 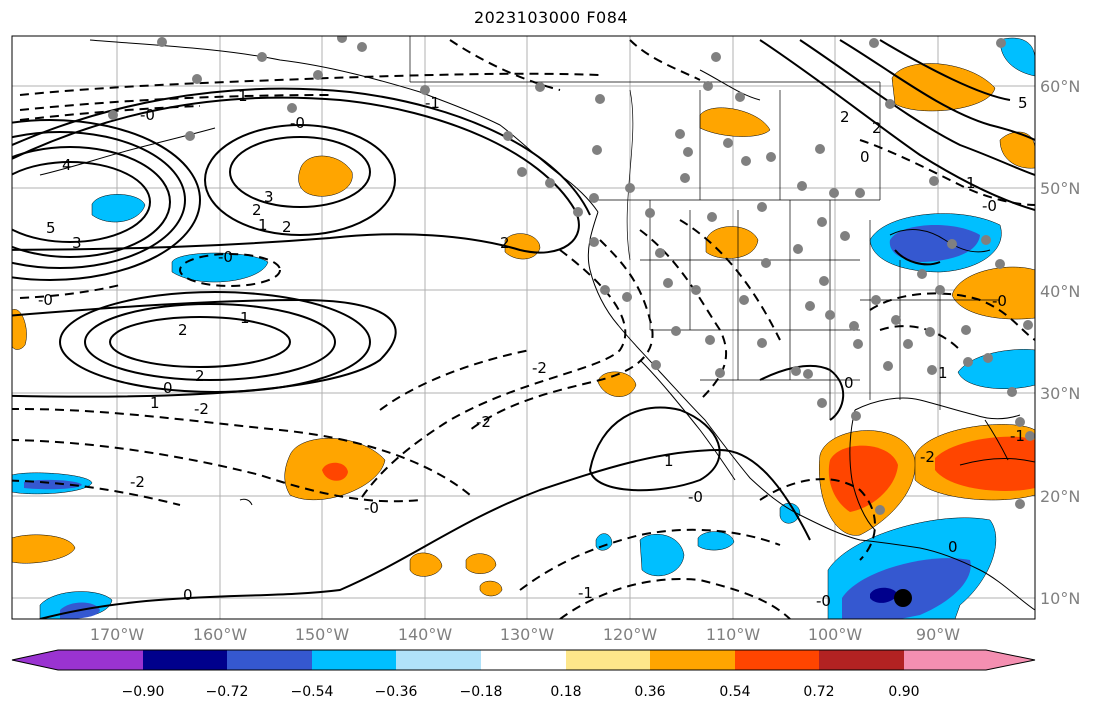 I want to click on lon-label: 130°W, so click(x=527, y=634).